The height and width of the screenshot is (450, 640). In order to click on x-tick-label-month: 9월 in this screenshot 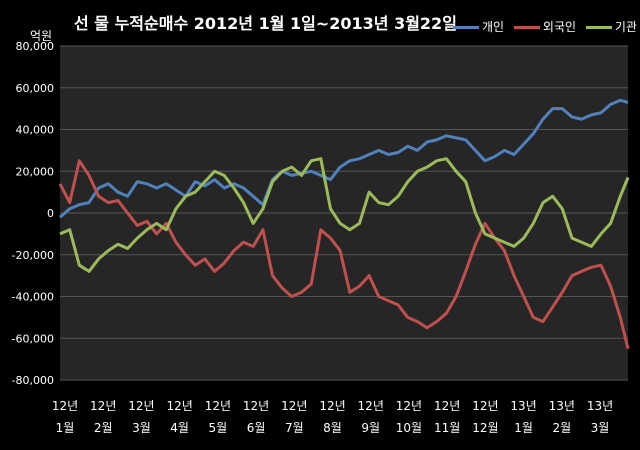, I will do `click(370, 428)`.